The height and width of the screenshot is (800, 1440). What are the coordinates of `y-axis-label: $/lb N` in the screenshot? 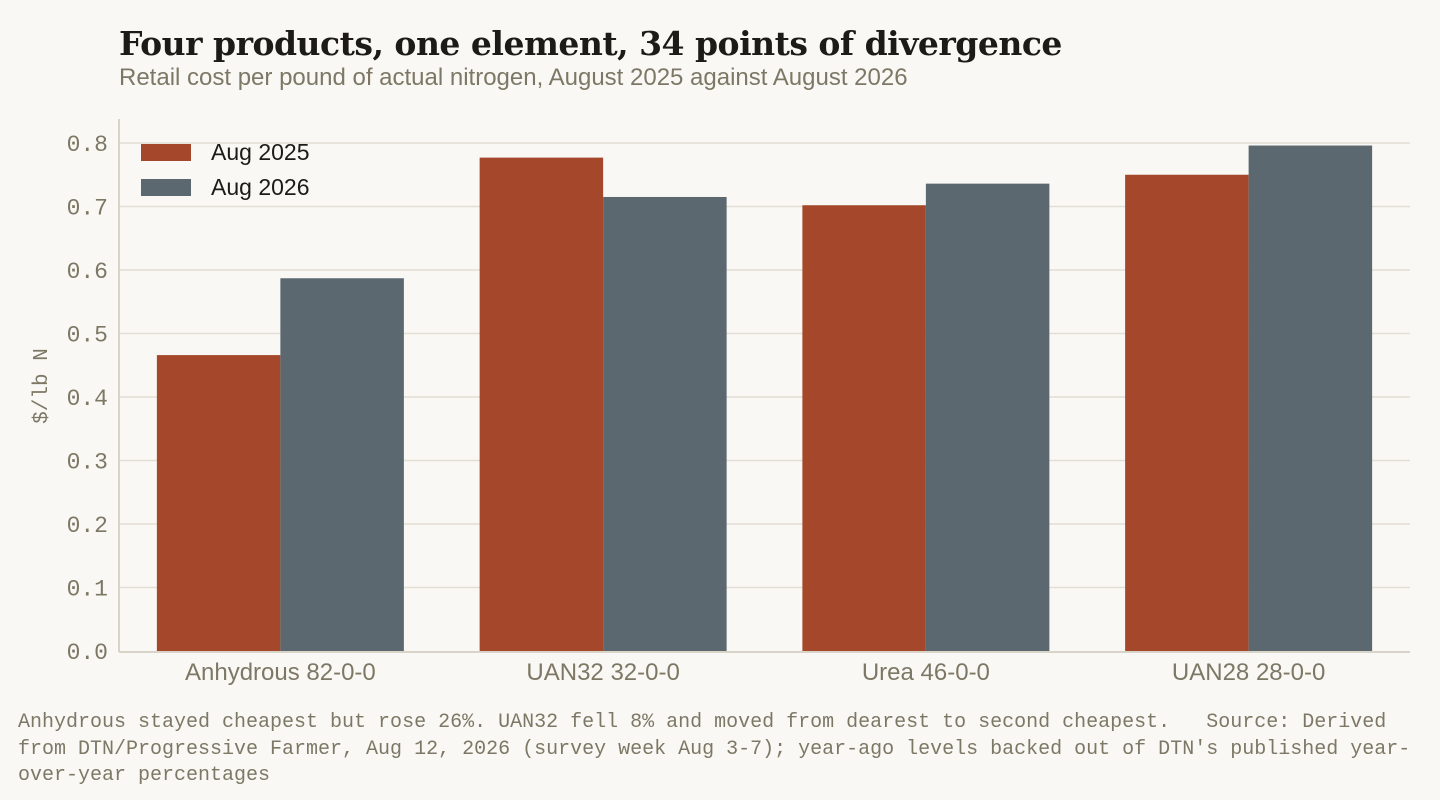 It's located at (42, 386).